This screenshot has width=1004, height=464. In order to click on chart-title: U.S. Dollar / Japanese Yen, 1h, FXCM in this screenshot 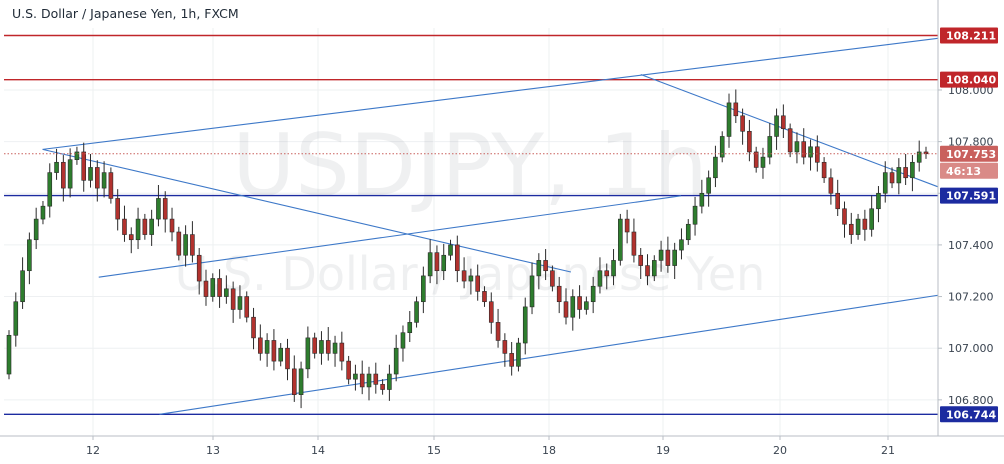, I will do `click(125, 13)`.